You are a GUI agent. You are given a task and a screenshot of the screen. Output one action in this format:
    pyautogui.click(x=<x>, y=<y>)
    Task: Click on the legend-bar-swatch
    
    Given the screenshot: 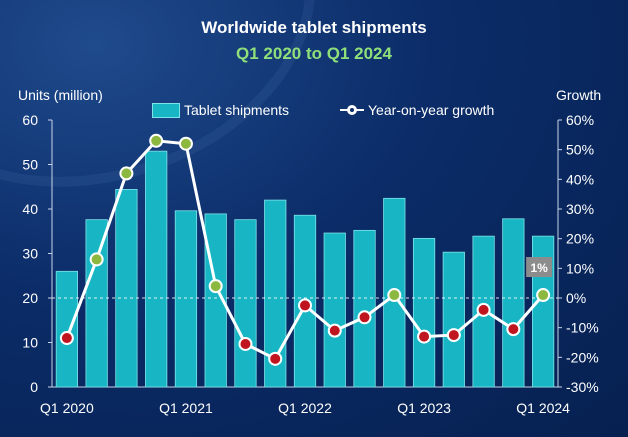 What is the action you would take?
    pyautogui.click(x=166, y=110)
    